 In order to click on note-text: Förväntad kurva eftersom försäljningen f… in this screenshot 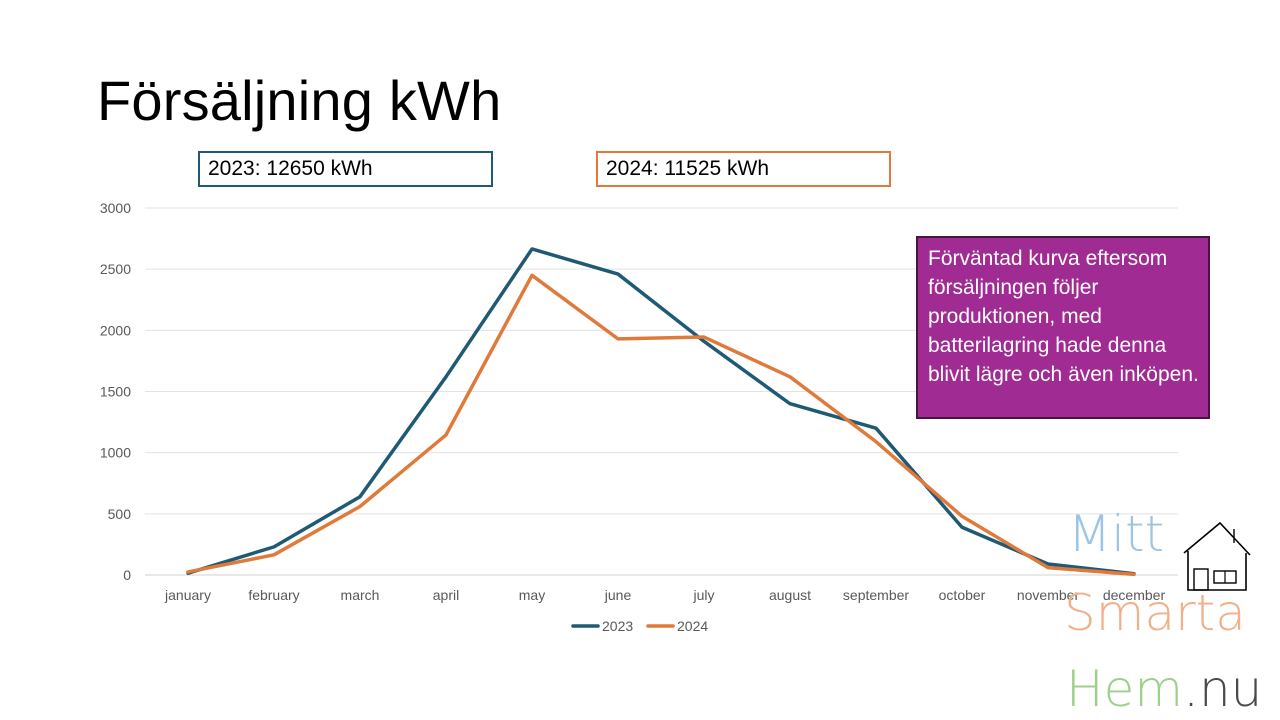, I will do `click(1063, 316)`.